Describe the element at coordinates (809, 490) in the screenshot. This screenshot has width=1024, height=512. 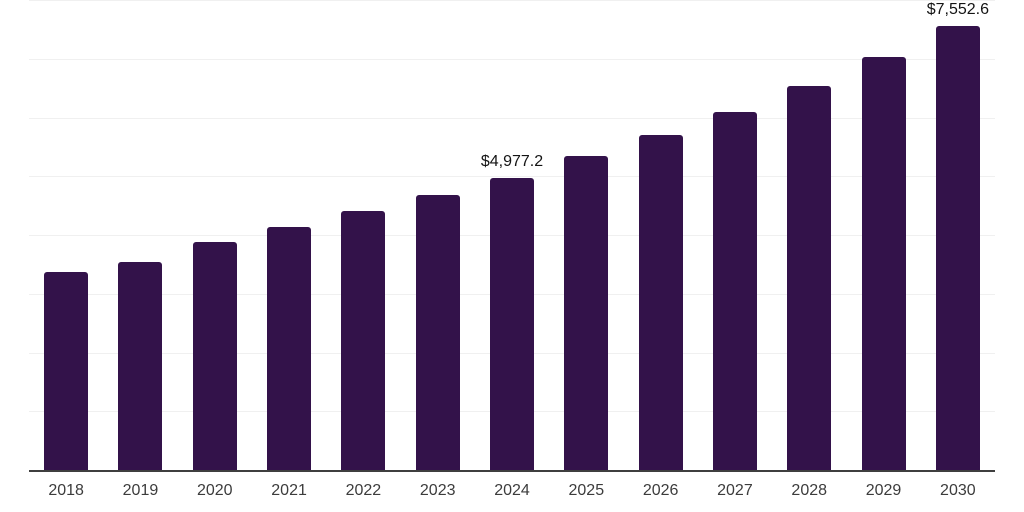
I see `x-tick-label-2028: 2028` at that location.